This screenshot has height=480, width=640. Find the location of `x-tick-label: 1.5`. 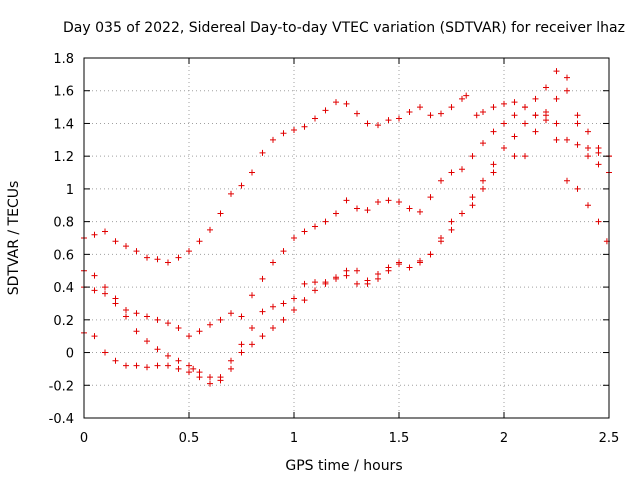

x-tick-label: 1.5 is located at coordinates (399, 438).